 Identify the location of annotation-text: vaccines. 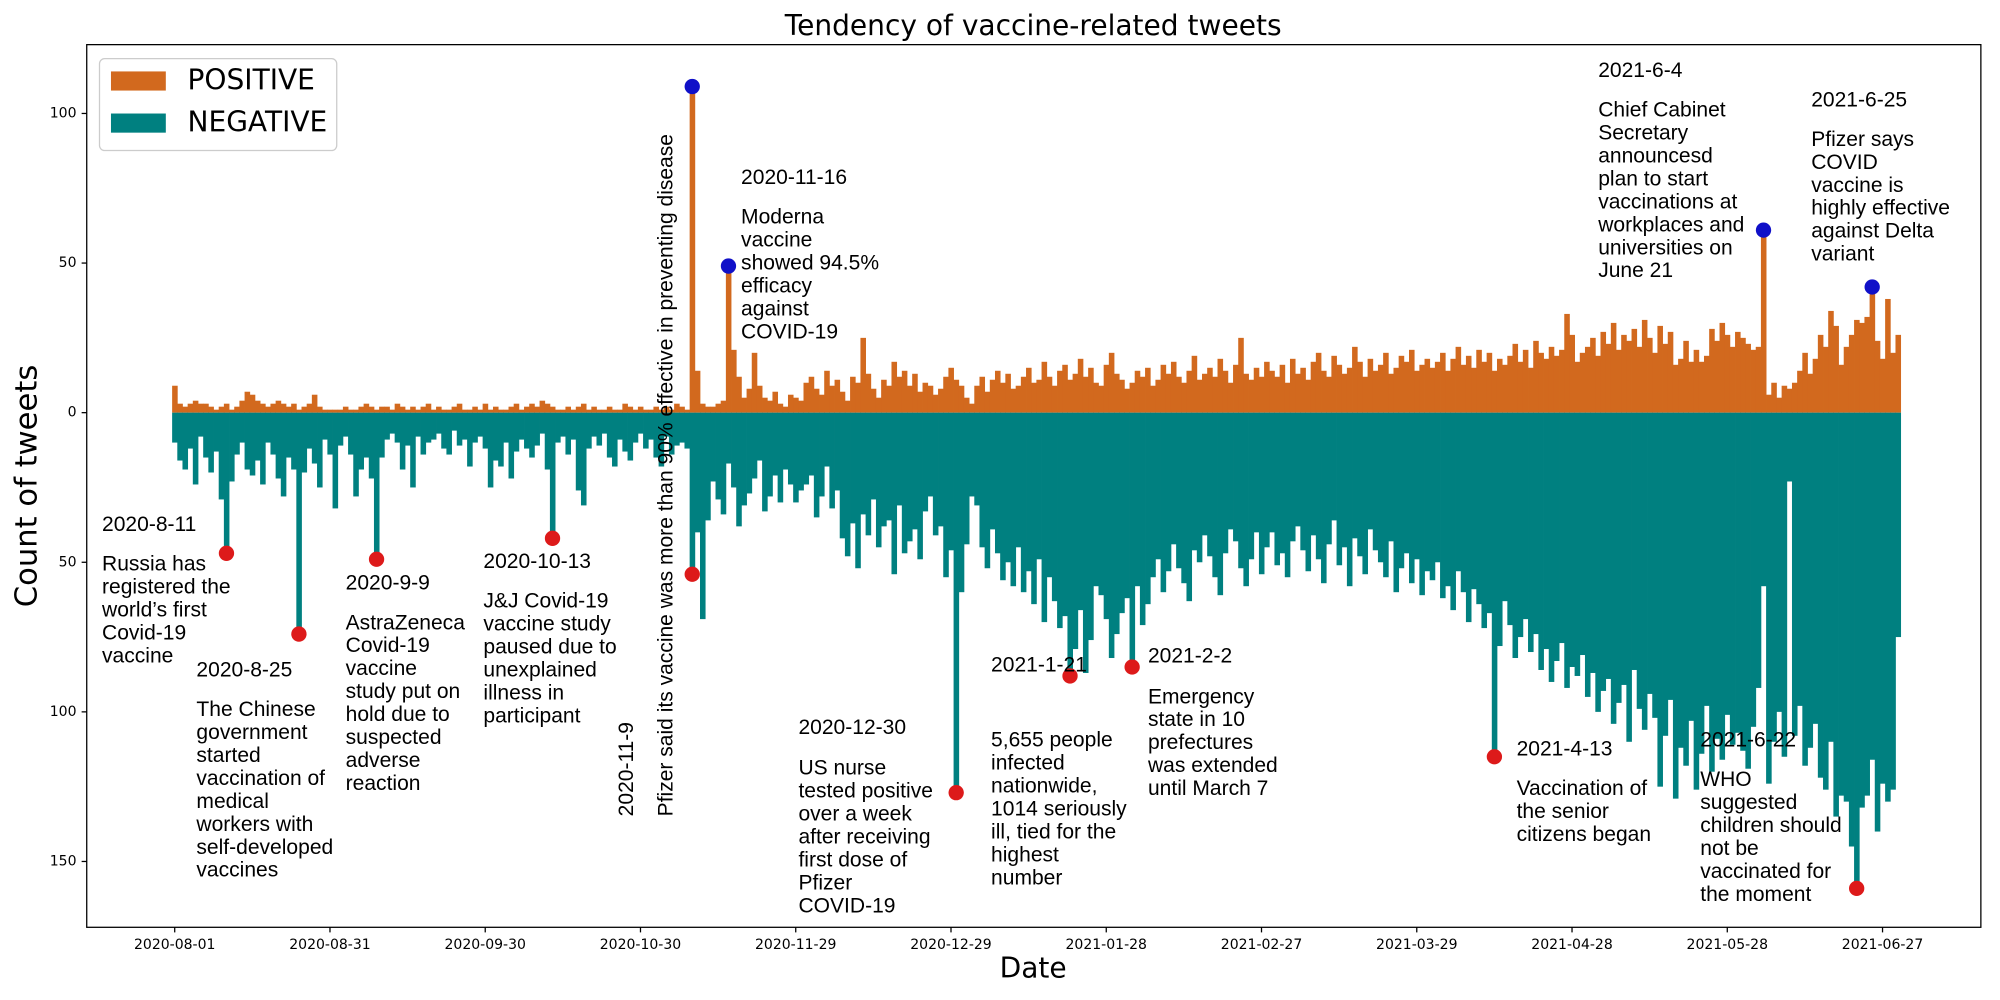
(237, 870).